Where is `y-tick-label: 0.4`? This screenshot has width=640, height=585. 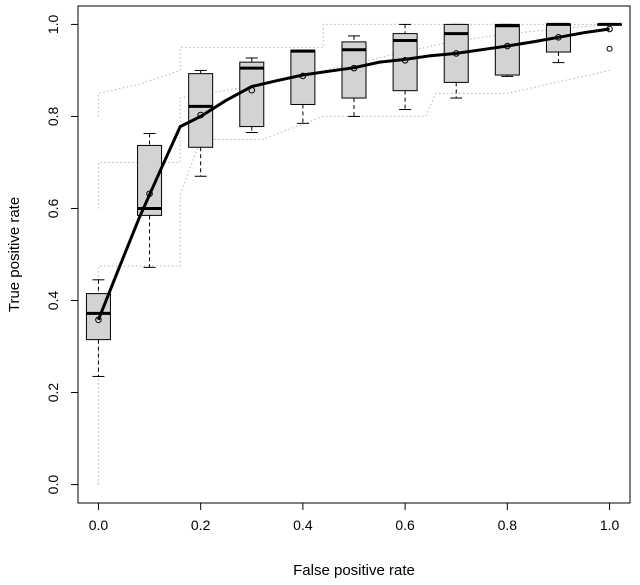
y-tick-label: 0.4 is located at coordinates (53, 301).